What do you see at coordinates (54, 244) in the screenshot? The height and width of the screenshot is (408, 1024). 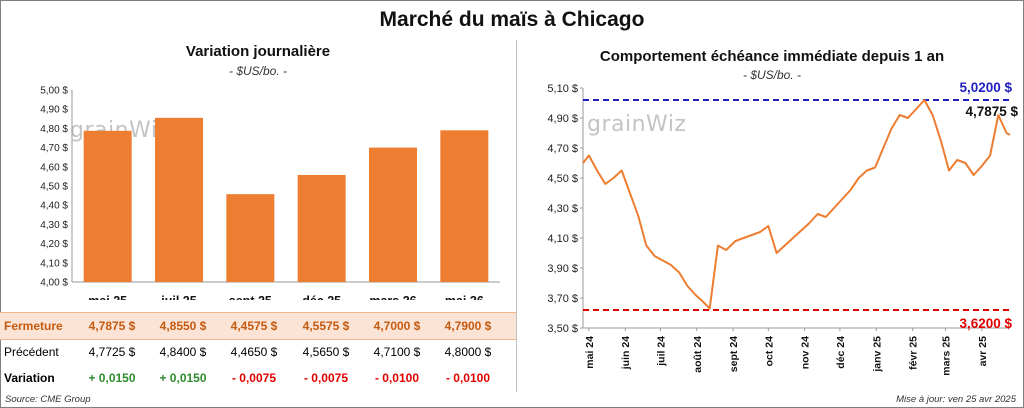 I see `y-tick-label: 4,20 $` at bounding box center [54, 244].